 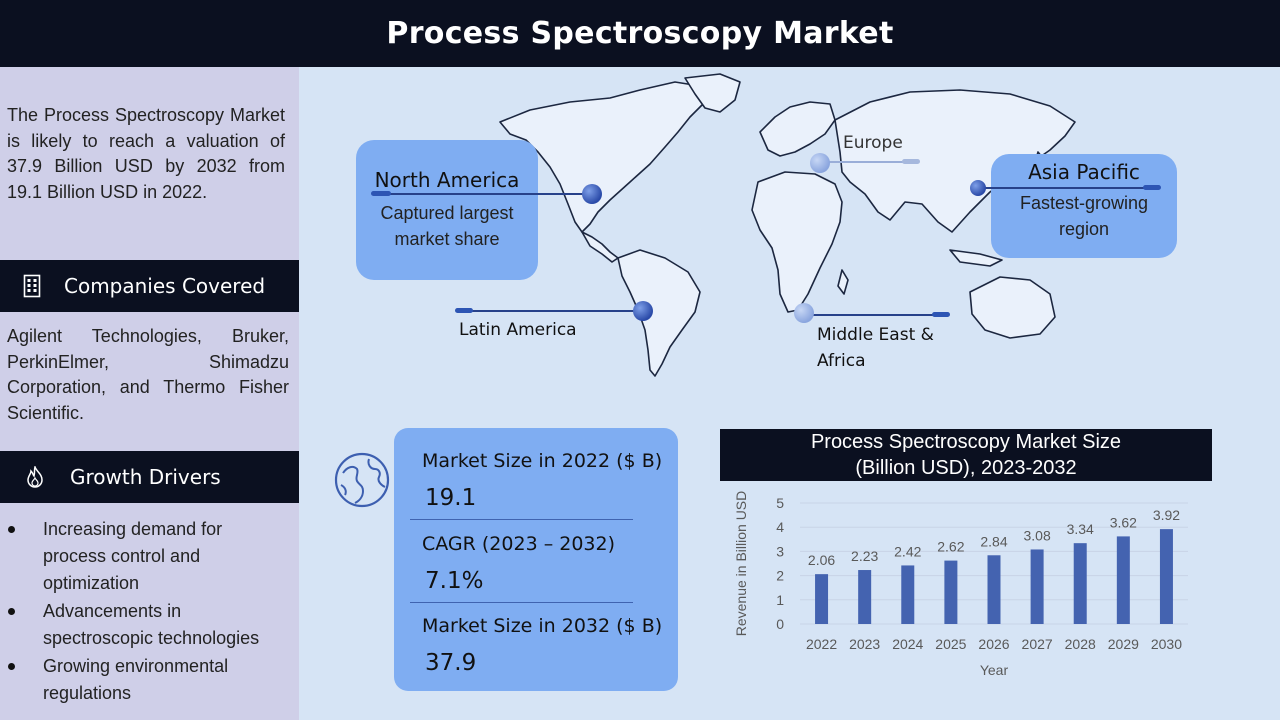 I want to click on x-tick-label: 2026, so click(x=993, y=644).